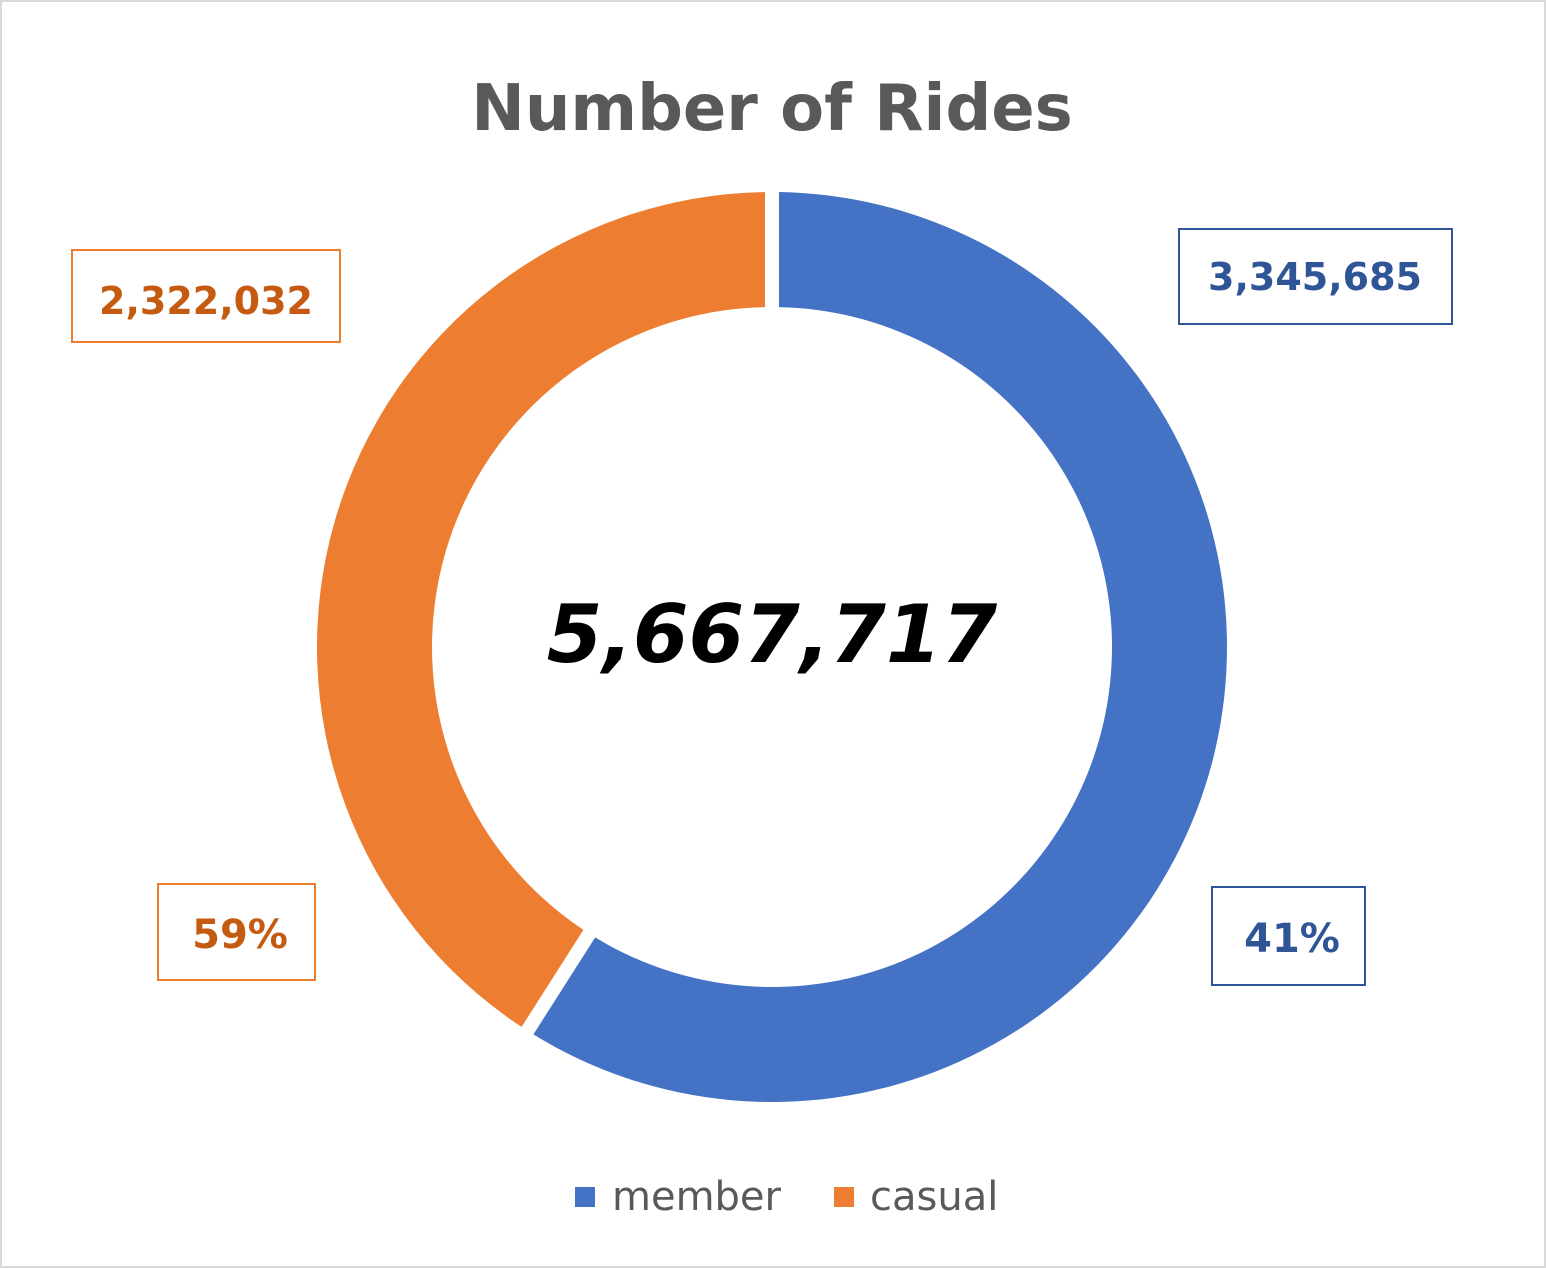 This screenshot has height=1268, width=1546. I want to click on member-value-box, so click(1315, 276).